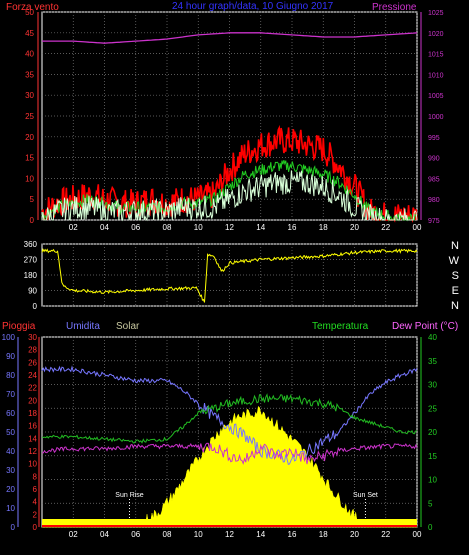 Image resolution: width=469 pixels, height=555 pixels. I want to click on panel3-humidity-tick-label: 60, so click(10, 413).